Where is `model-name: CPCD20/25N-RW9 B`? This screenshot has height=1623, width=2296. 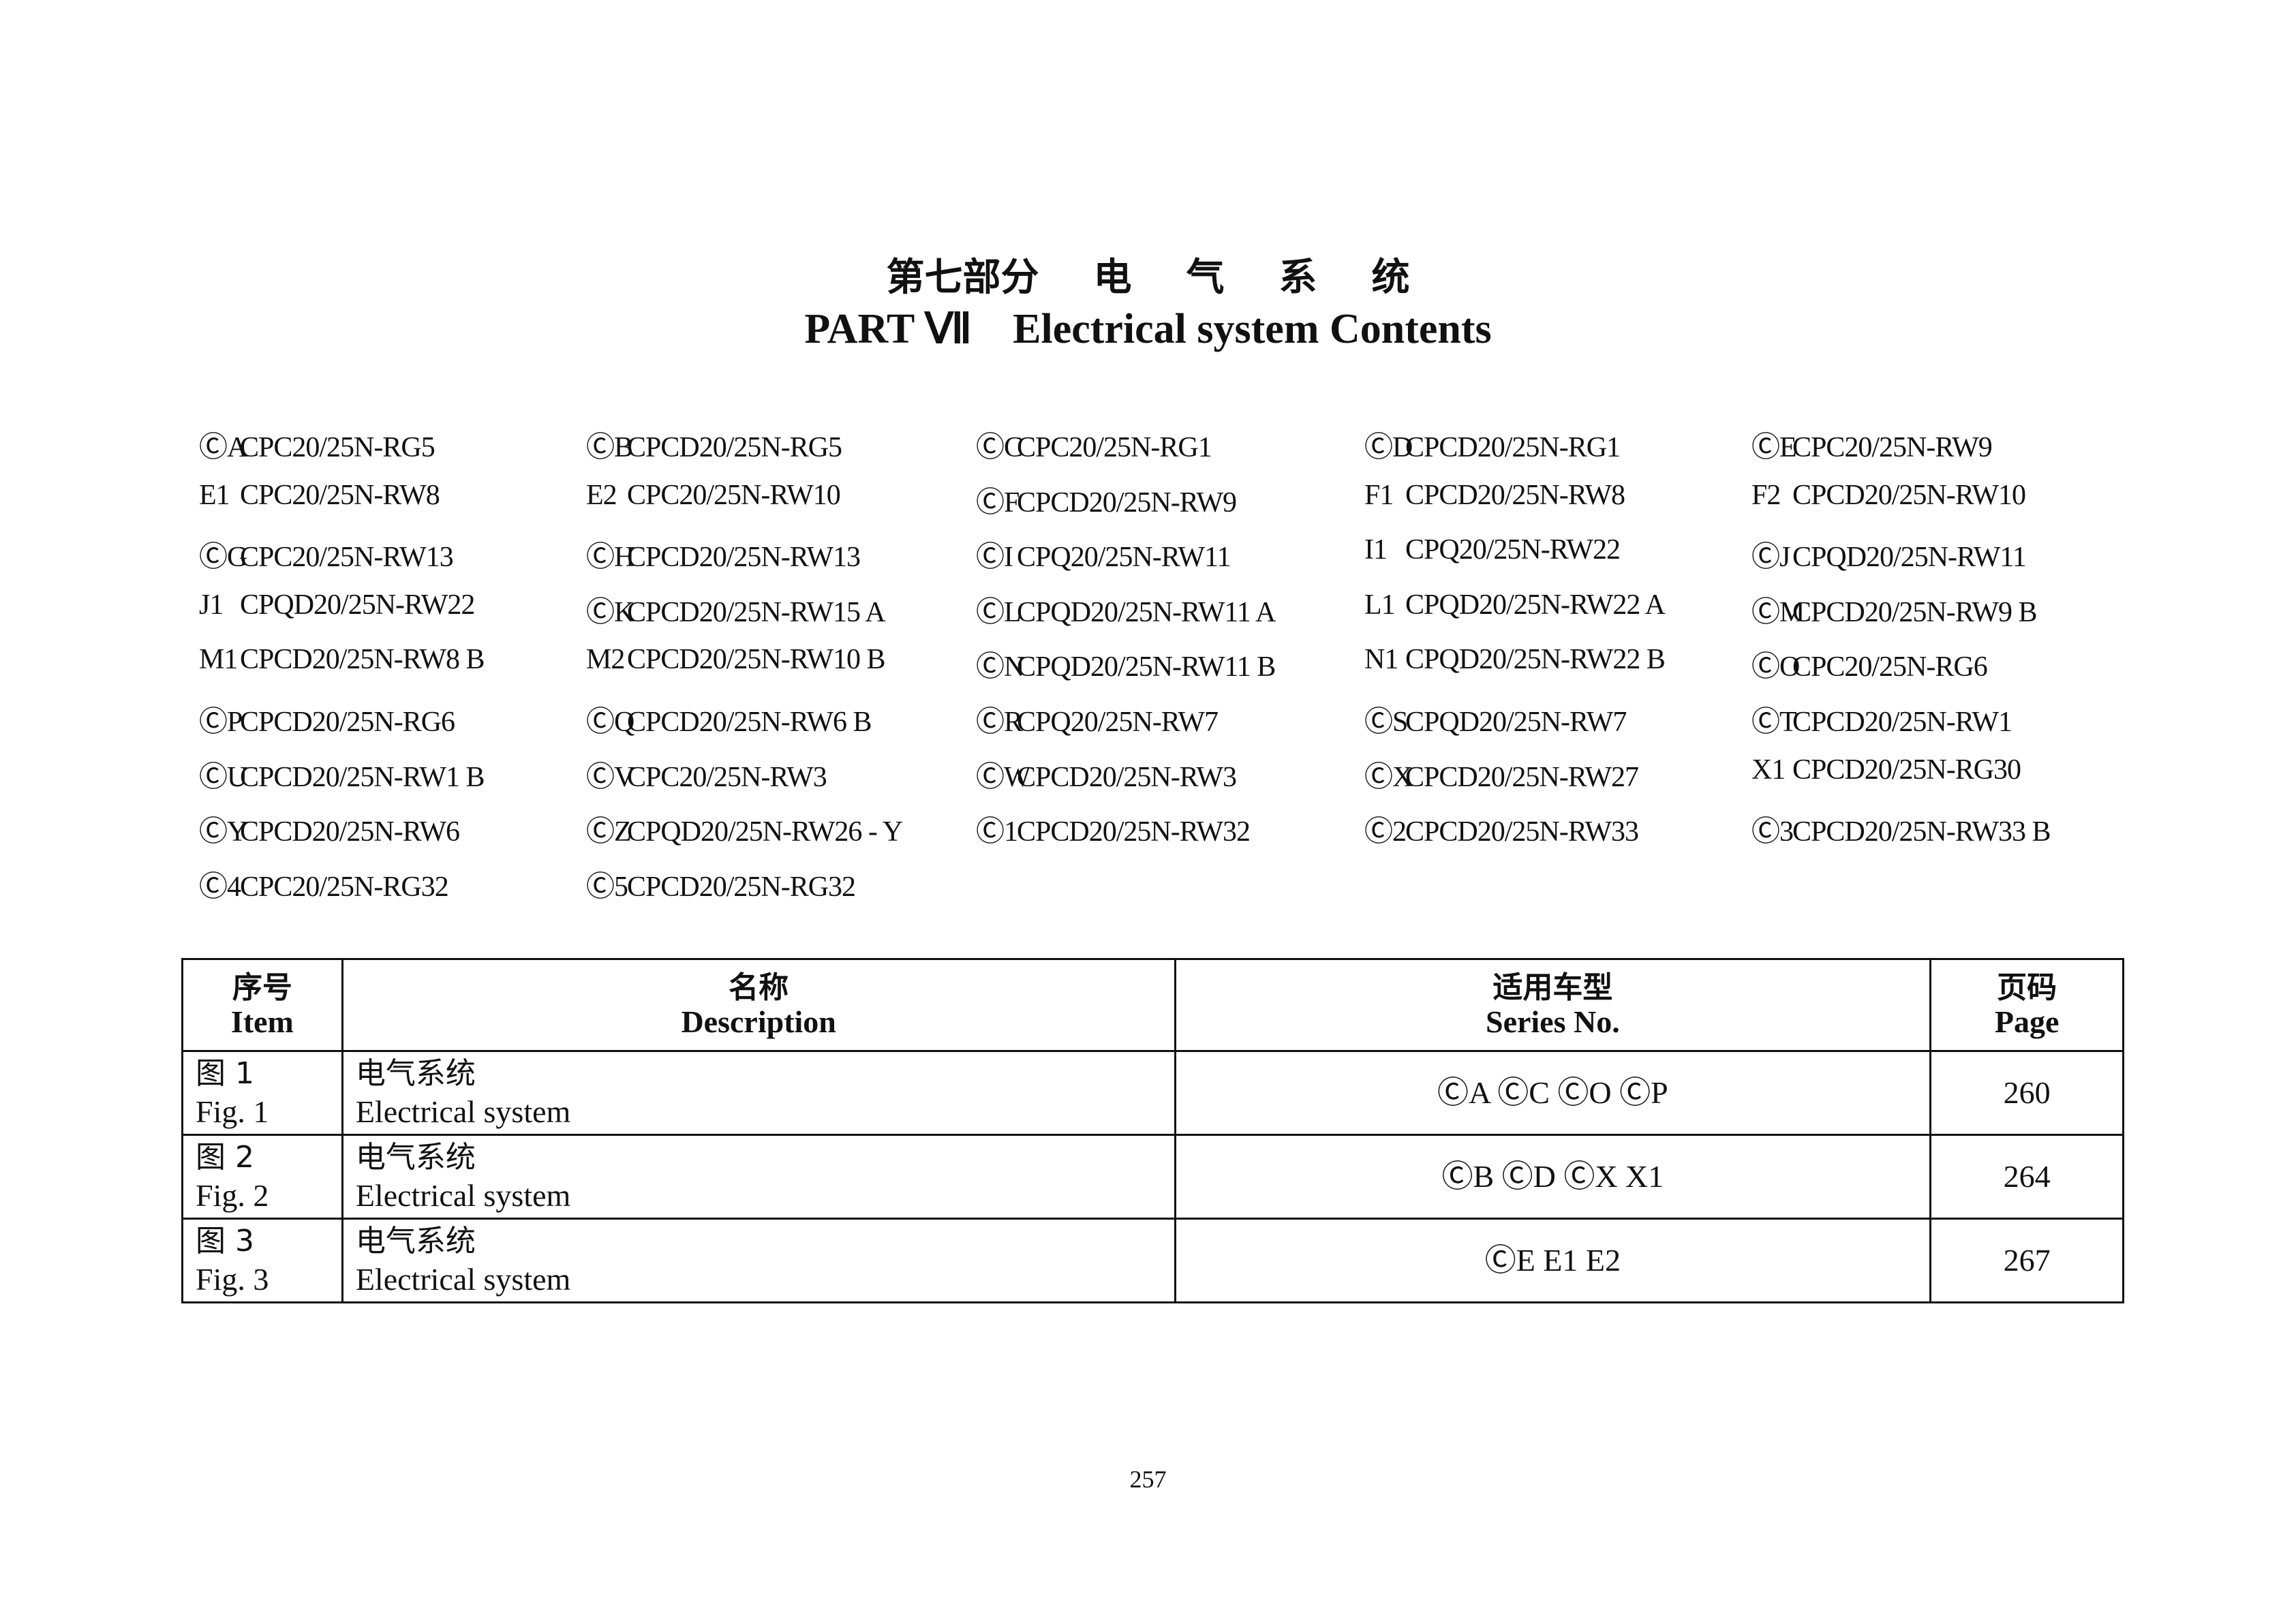 model-name: CPCD20/25N-RW9 B is located at coordinates (1915, 612).